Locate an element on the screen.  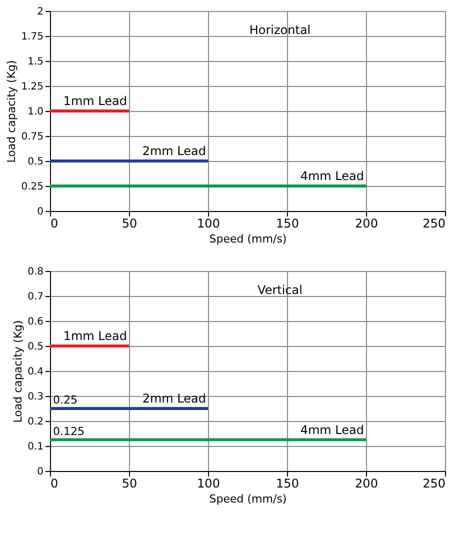
y-tick-label: 1.75 is located at coordinates (32, 37).